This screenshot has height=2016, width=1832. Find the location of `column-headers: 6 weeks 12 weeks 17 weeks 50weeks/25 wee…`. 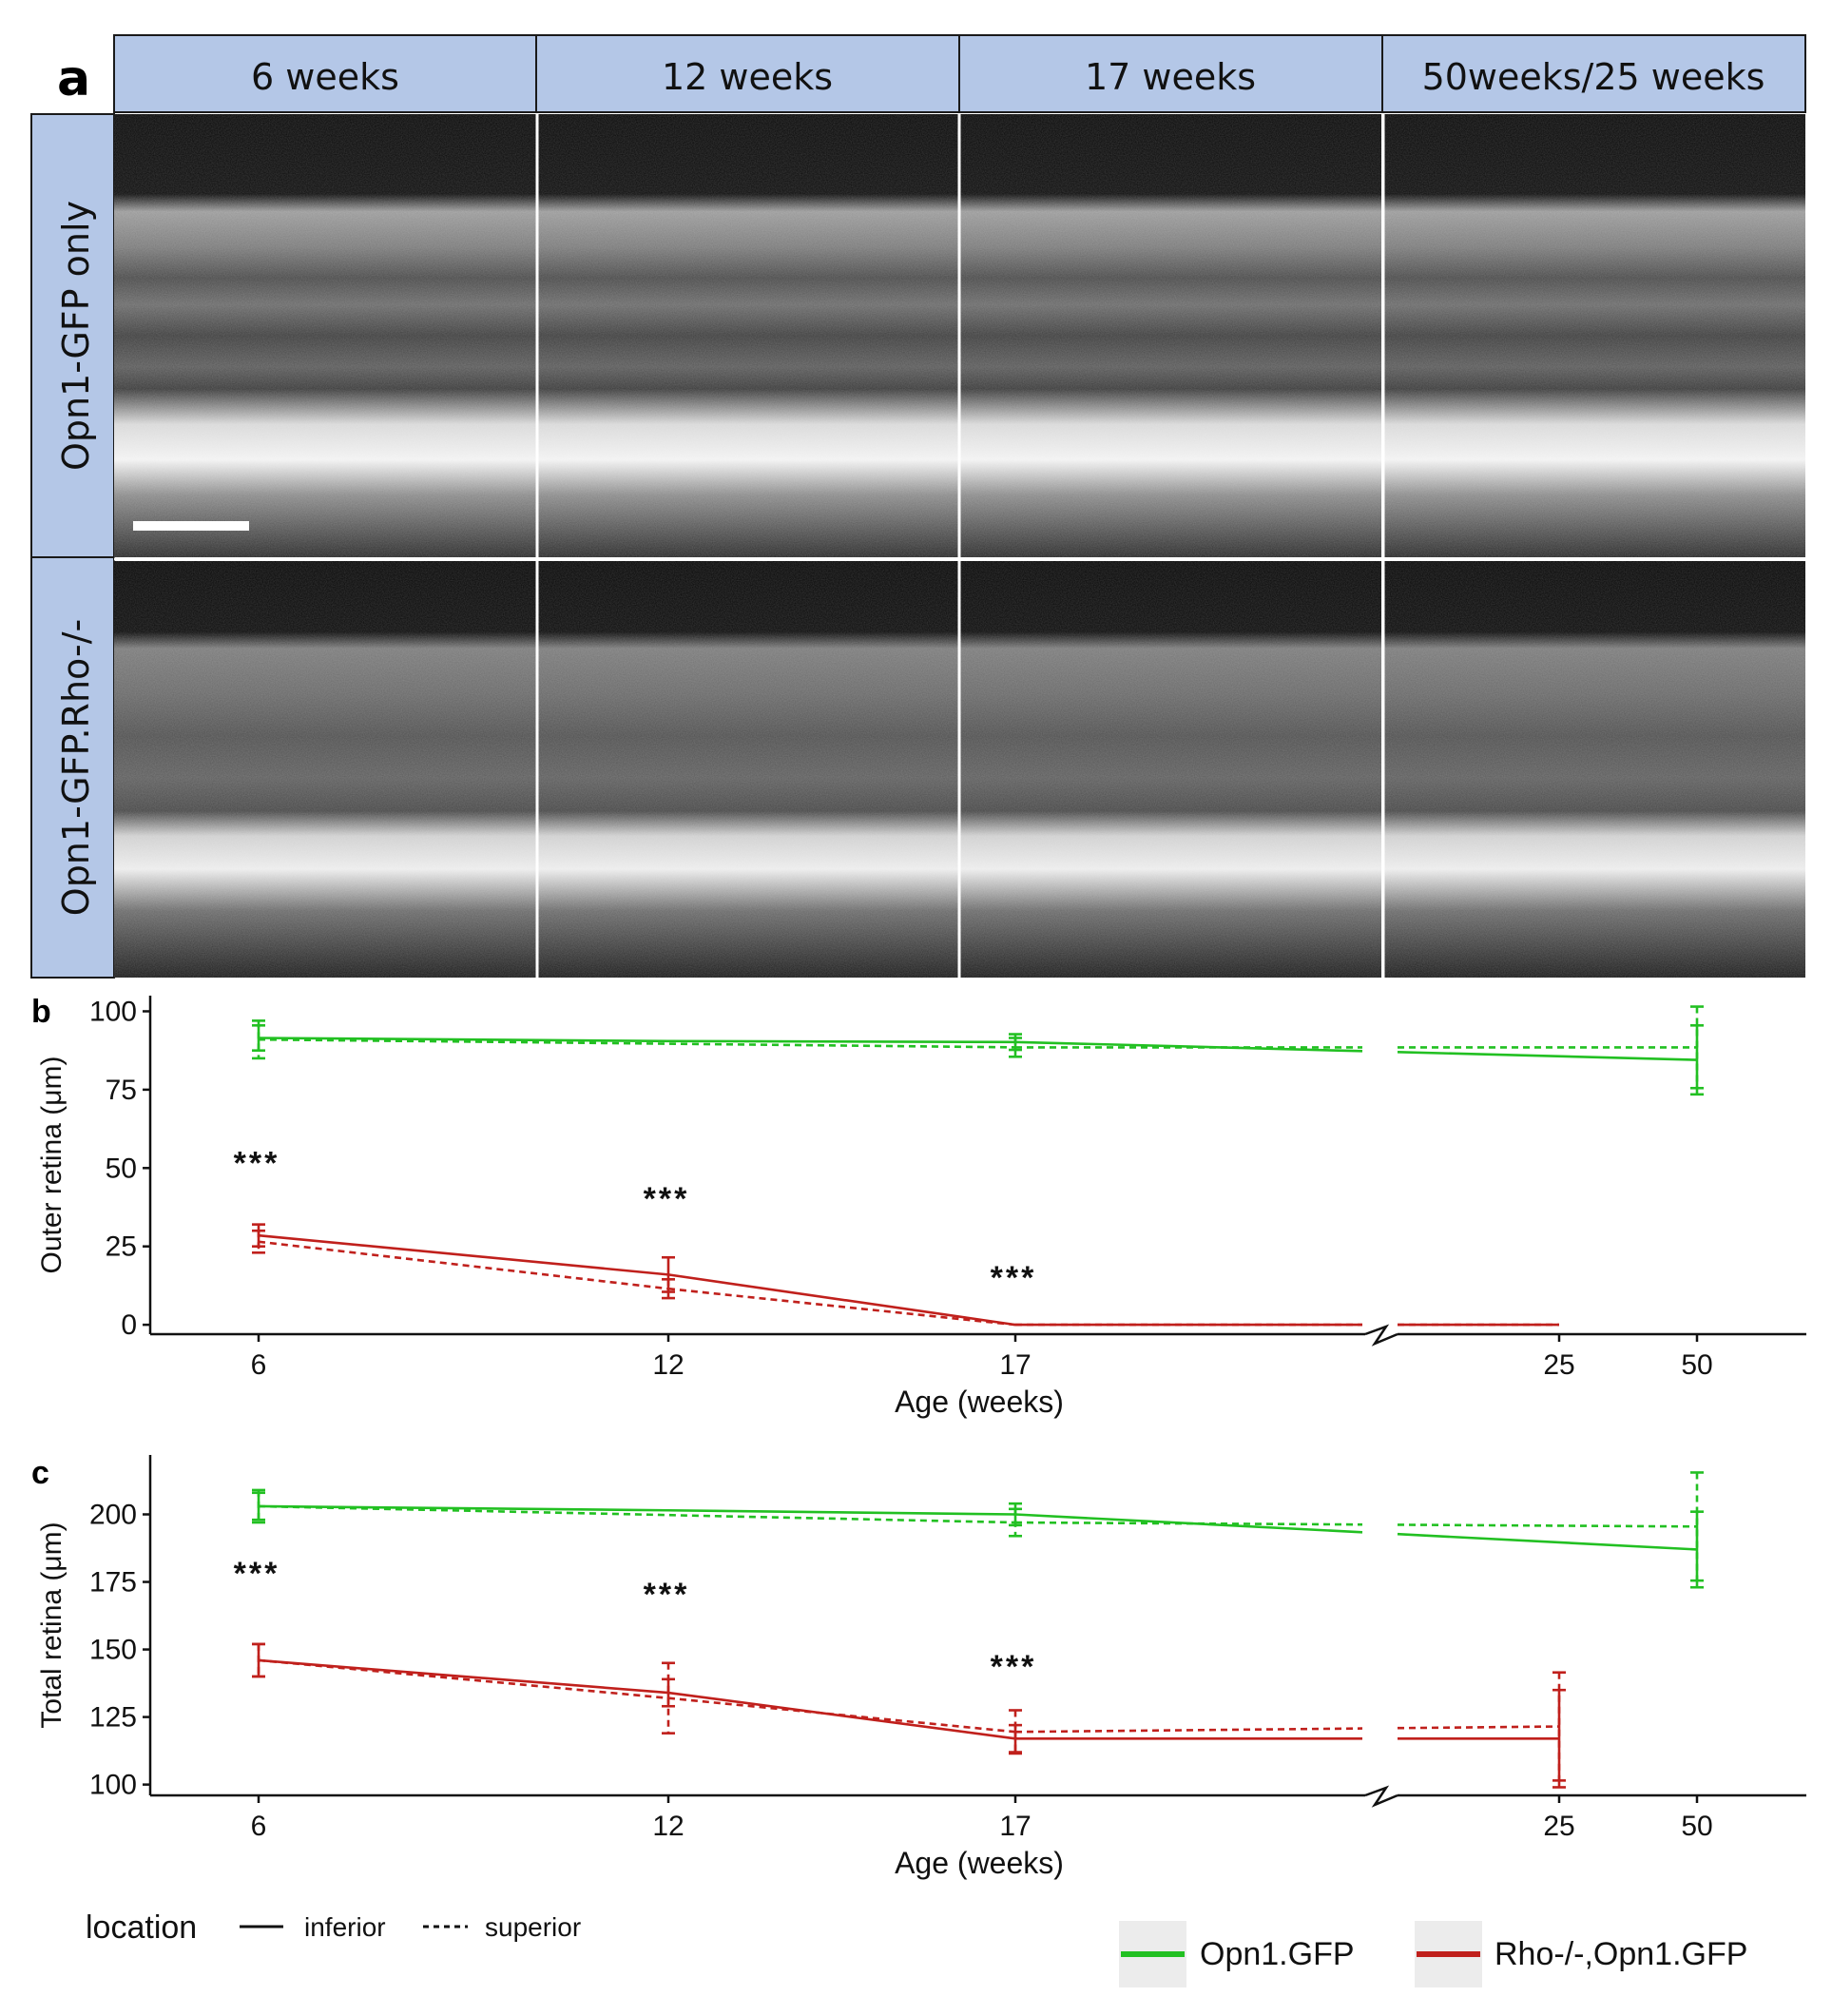

column-headers: 6 weeks 12 weeks 17 weeks 50weeks/25 wee… is located at coordinates (959, 73).